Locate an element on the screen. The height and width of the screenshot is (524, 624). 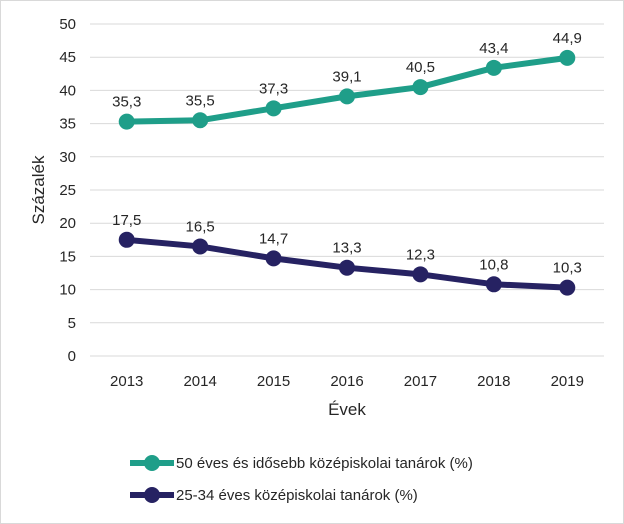
y-tick-labels: 0 5 10 15 20 25 30 35 40 45 50 is located at coordinates (67, 190).